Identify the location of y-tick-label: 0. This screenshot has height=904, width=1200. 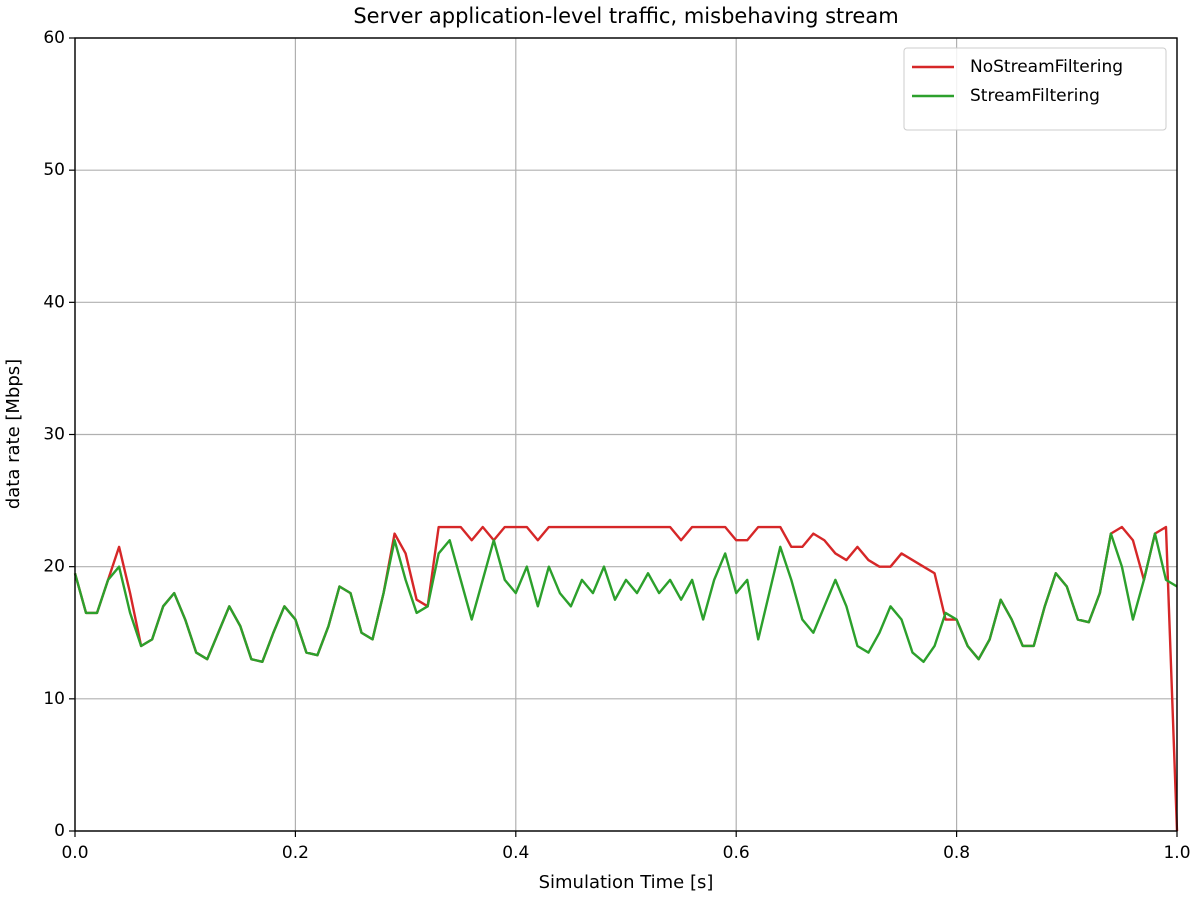
(59, 831).